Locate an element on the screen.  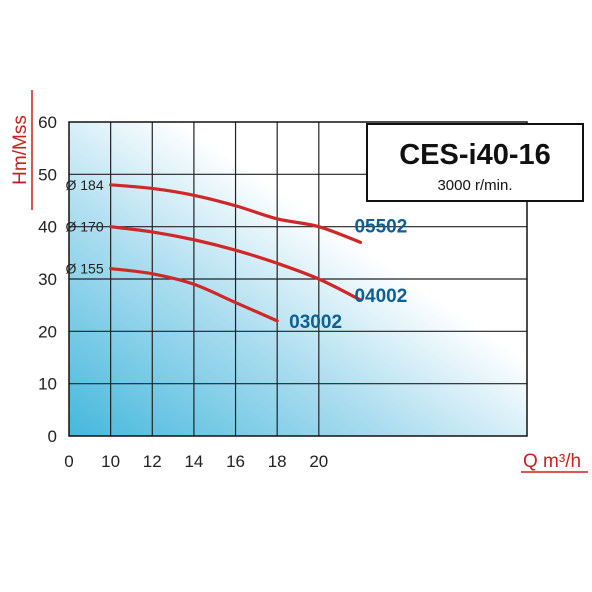
model-labels: 05502 04002 03002 is located at coordinates (348, 274).